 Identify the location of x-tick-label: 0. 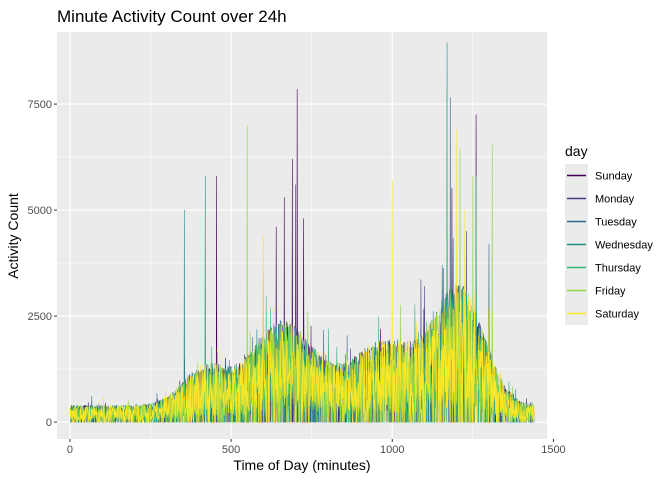
(70, 450).